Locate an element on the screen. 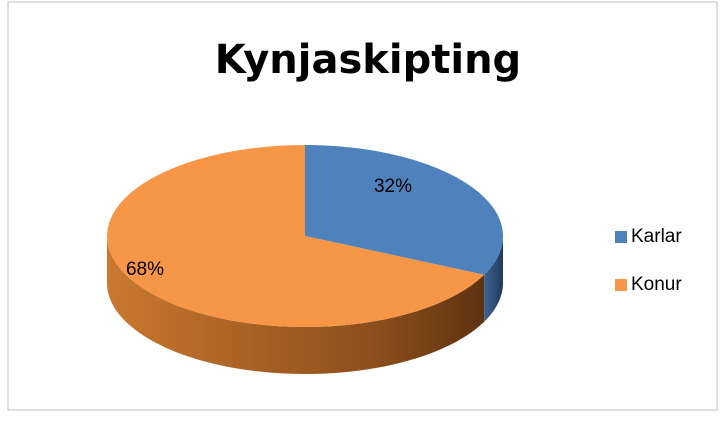  pie-slice is located at coordinates (404, 210).